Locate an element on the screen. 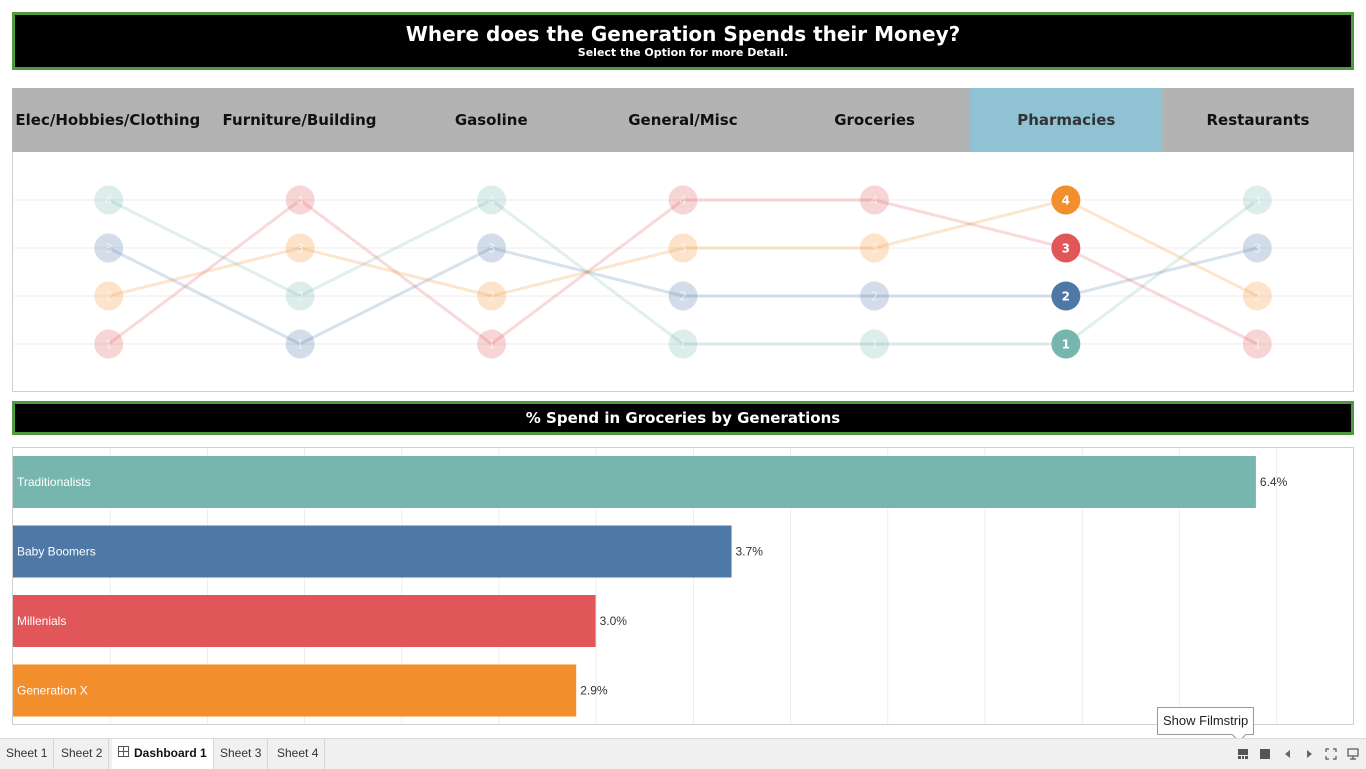  grid-icon is located at coordinates (1265, 755).